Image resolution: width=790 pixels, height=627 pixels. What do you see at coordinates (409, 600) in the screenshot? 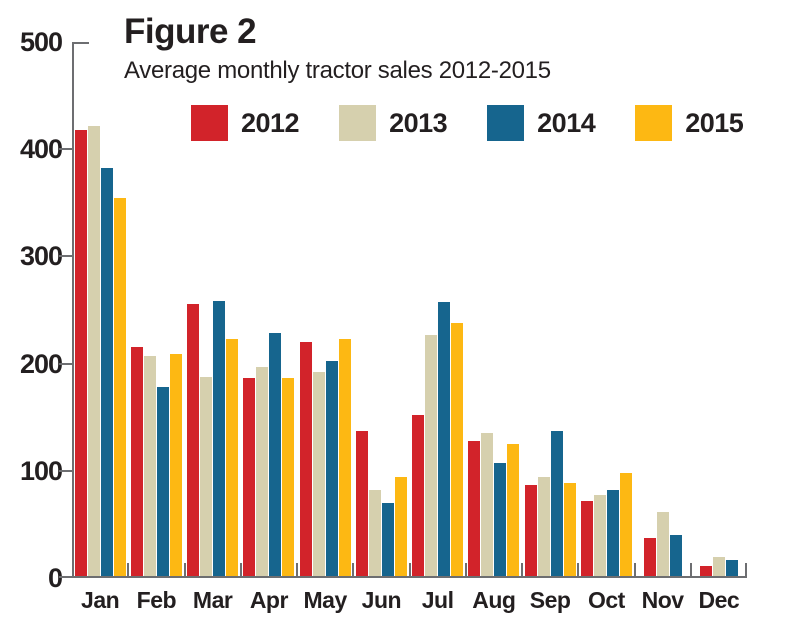
I see `x-axis-labels: Jan Feb Mar Apr May Jun Jul Aug Sep Oct Nov Dec` at bounding box center [409, 600].